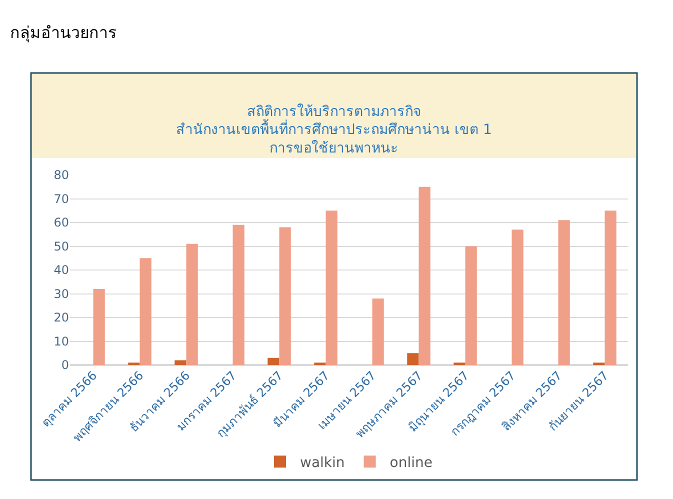  I want to click on y-tick-label: 20, so click(61, 317).